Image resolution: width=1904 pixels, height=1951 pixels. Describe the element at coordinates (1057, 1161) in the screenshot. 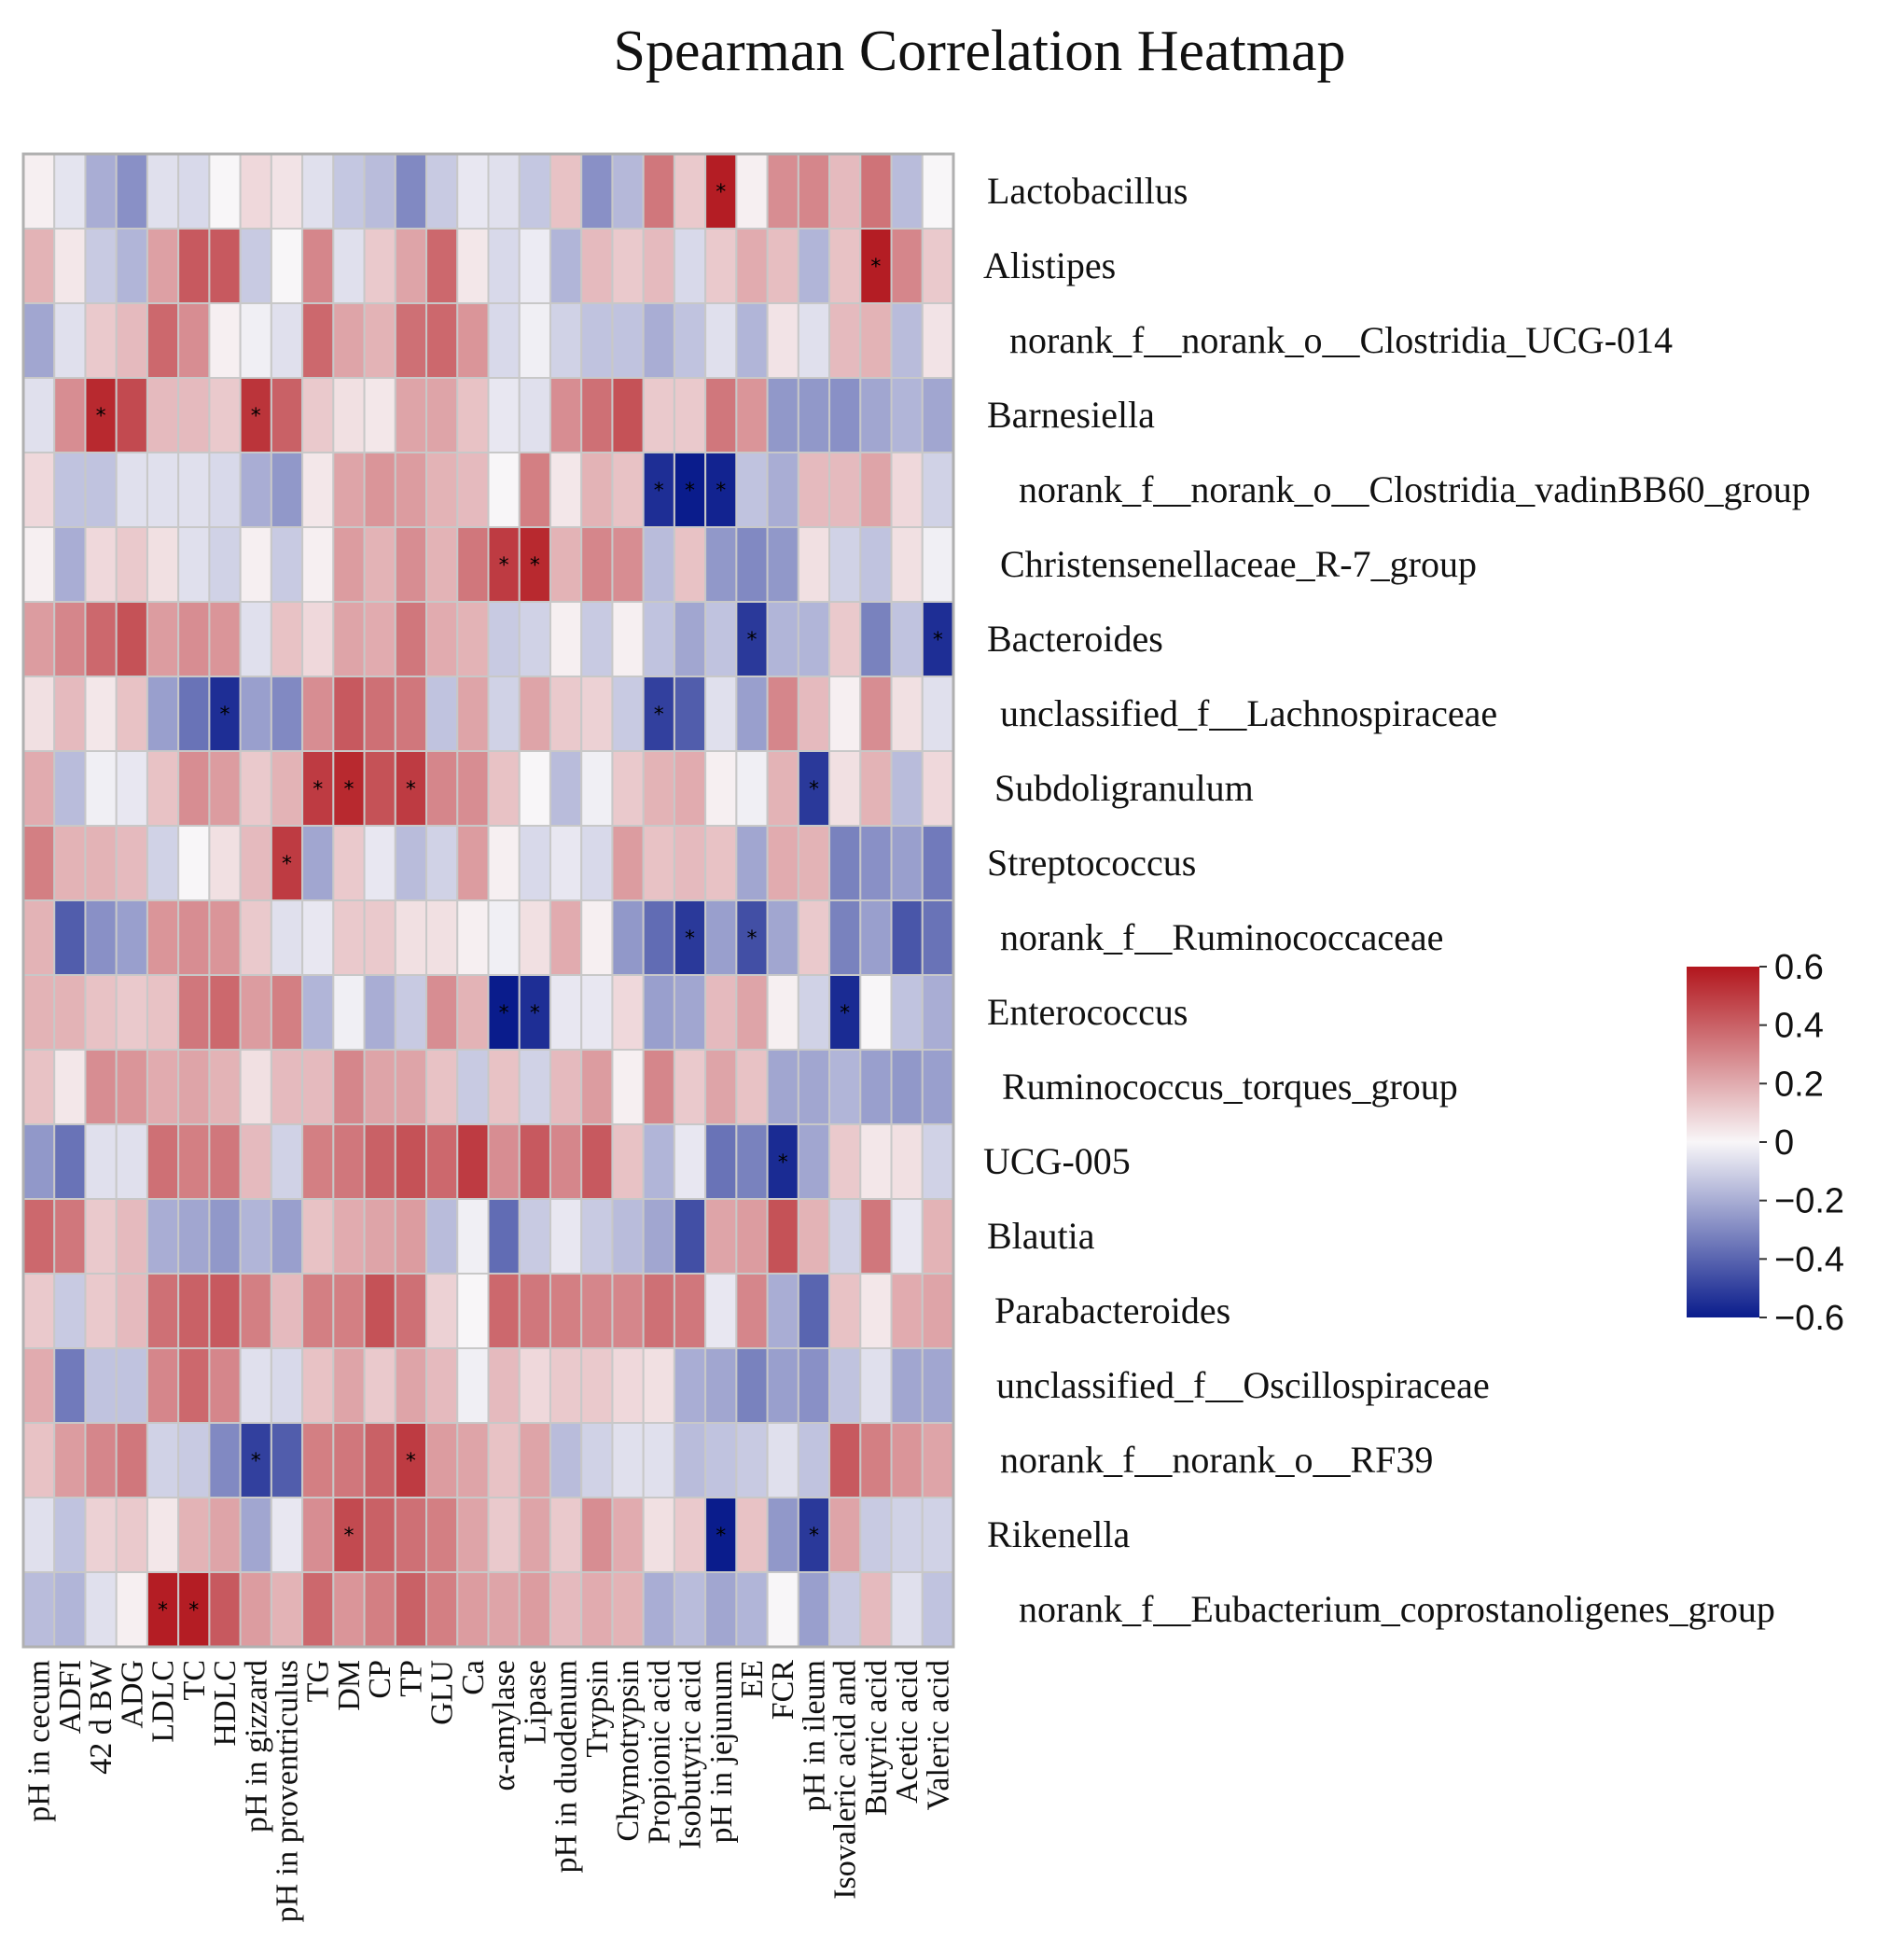

I see `row-label: UCG-005` at that location.